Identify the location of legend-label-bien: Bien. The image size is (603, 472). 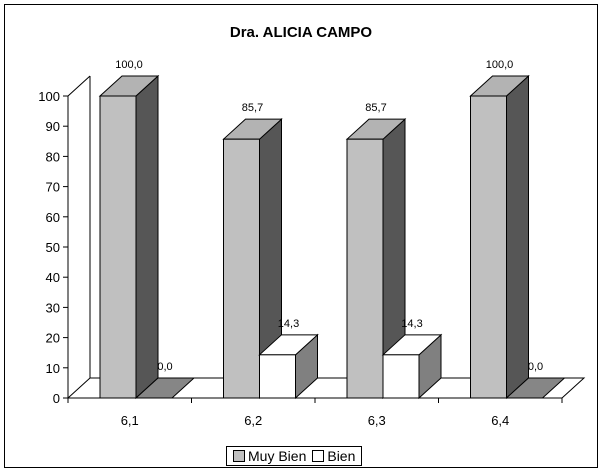
(341, 456).